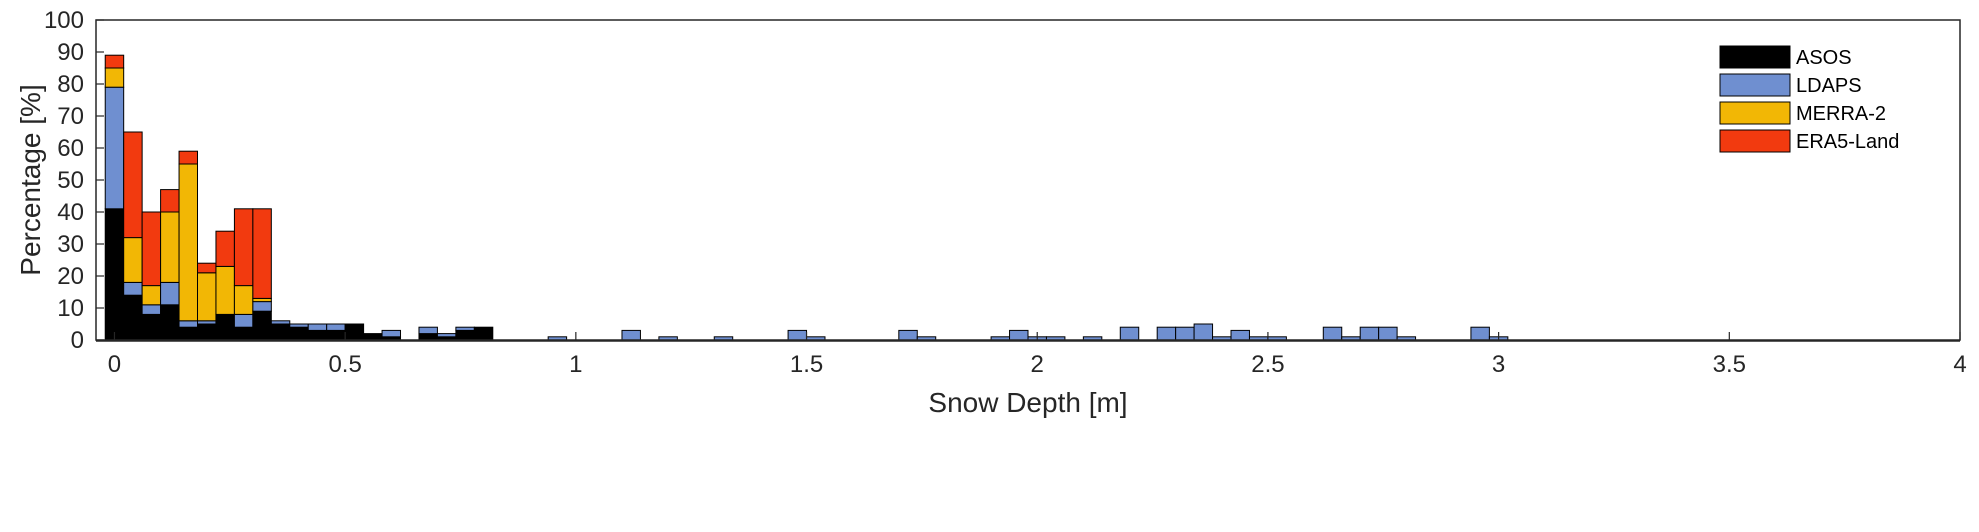 The image size is (1979, 532). Describe the element at coordinates (70, 84) in the screenshot. I see `y-tick-label: 80` at that location.